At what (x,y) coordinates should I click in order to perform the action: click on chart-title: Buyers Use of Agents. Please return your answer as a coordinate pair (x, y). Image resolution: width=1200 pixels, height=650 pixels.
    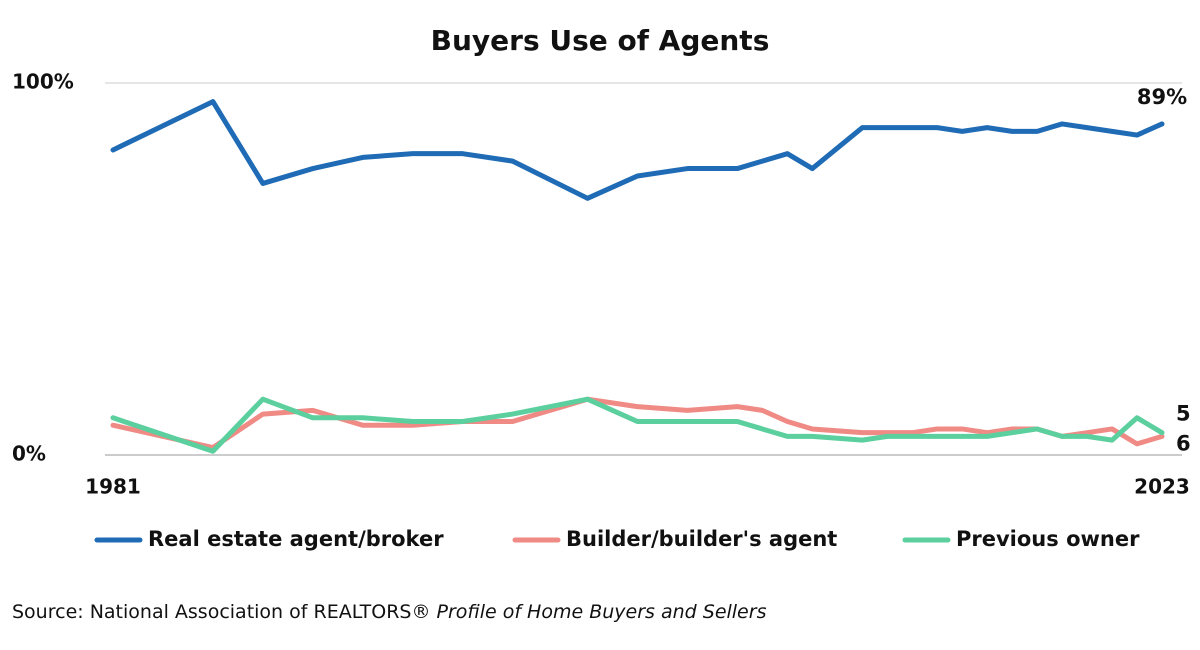
    Looking at the image, I should click on (600, 40).